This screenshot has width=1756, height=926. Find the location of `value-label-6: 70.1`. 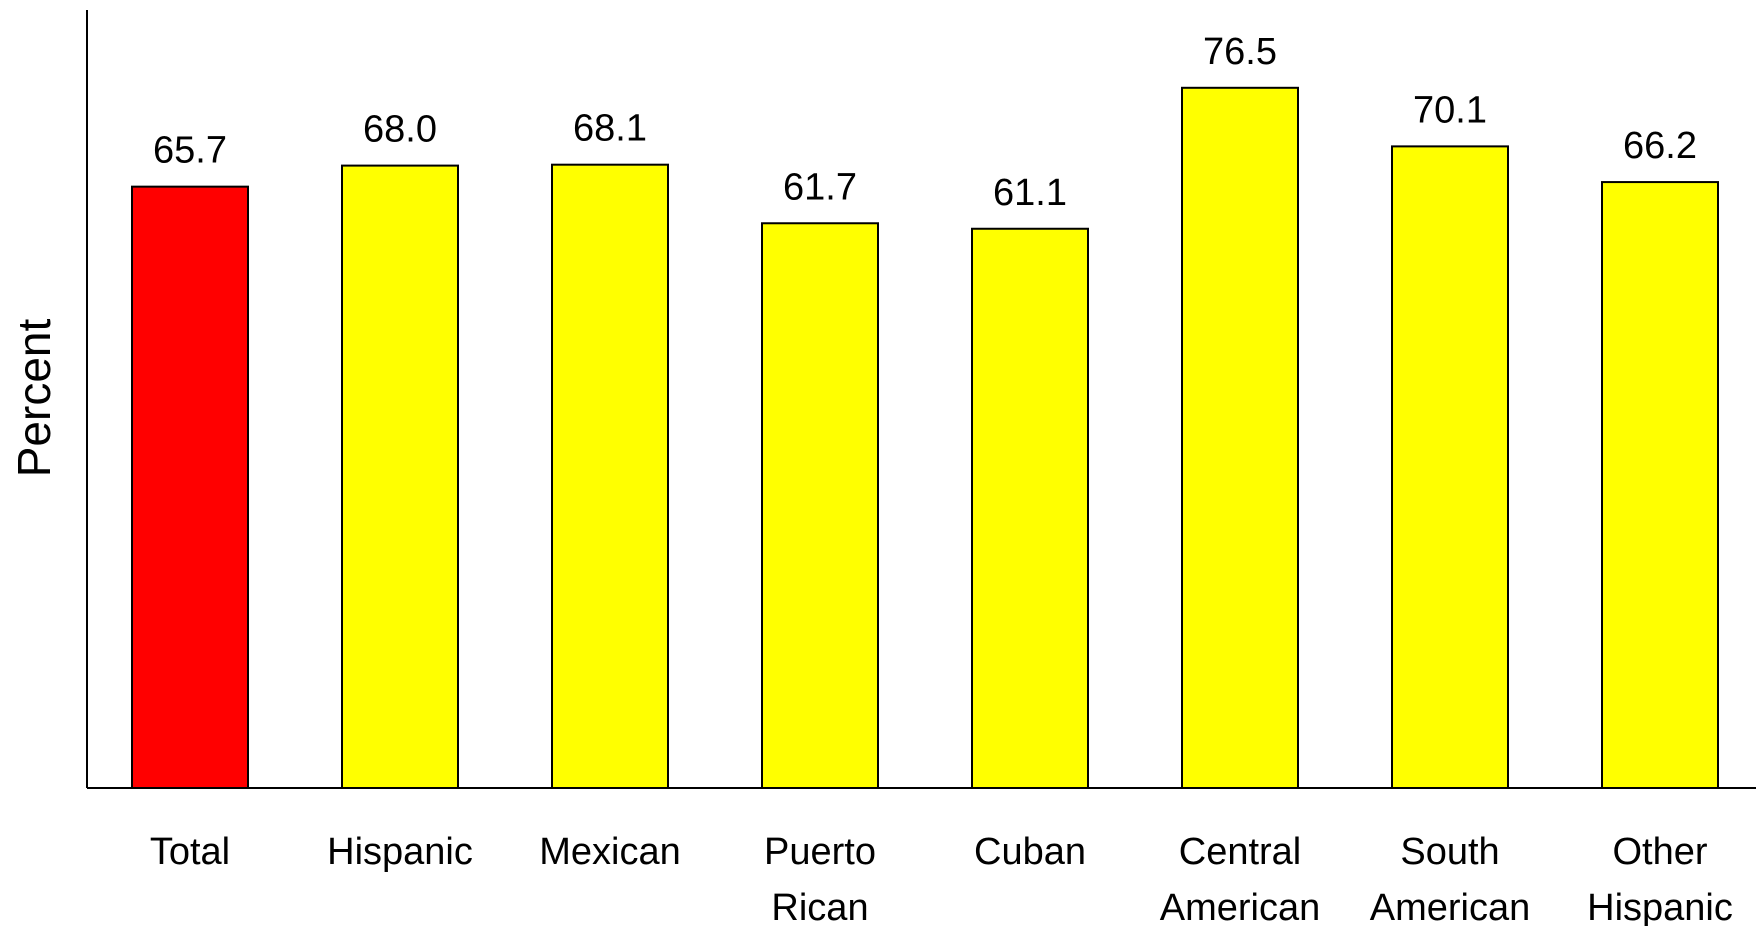

value-label-6: 70.1 is located at coordinates (1450, 110).